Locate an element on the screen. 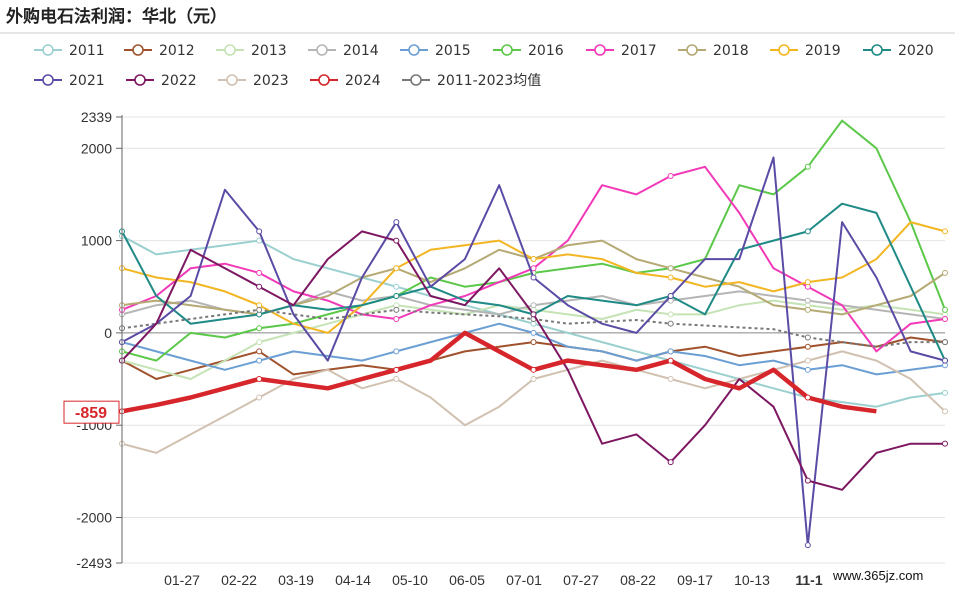 This screenshot has width=955, height=598. legend-label: 2014 is located at coordinates (361, 51).